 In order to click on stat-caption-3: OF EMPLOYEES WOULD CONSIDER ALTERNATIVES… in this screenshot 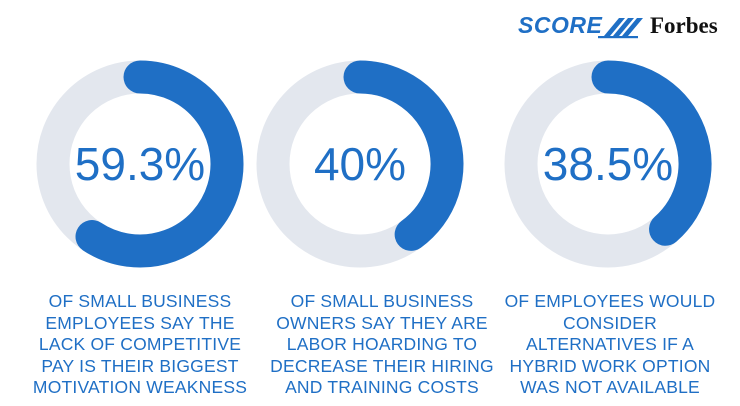, I will do `click(610, 344)`.